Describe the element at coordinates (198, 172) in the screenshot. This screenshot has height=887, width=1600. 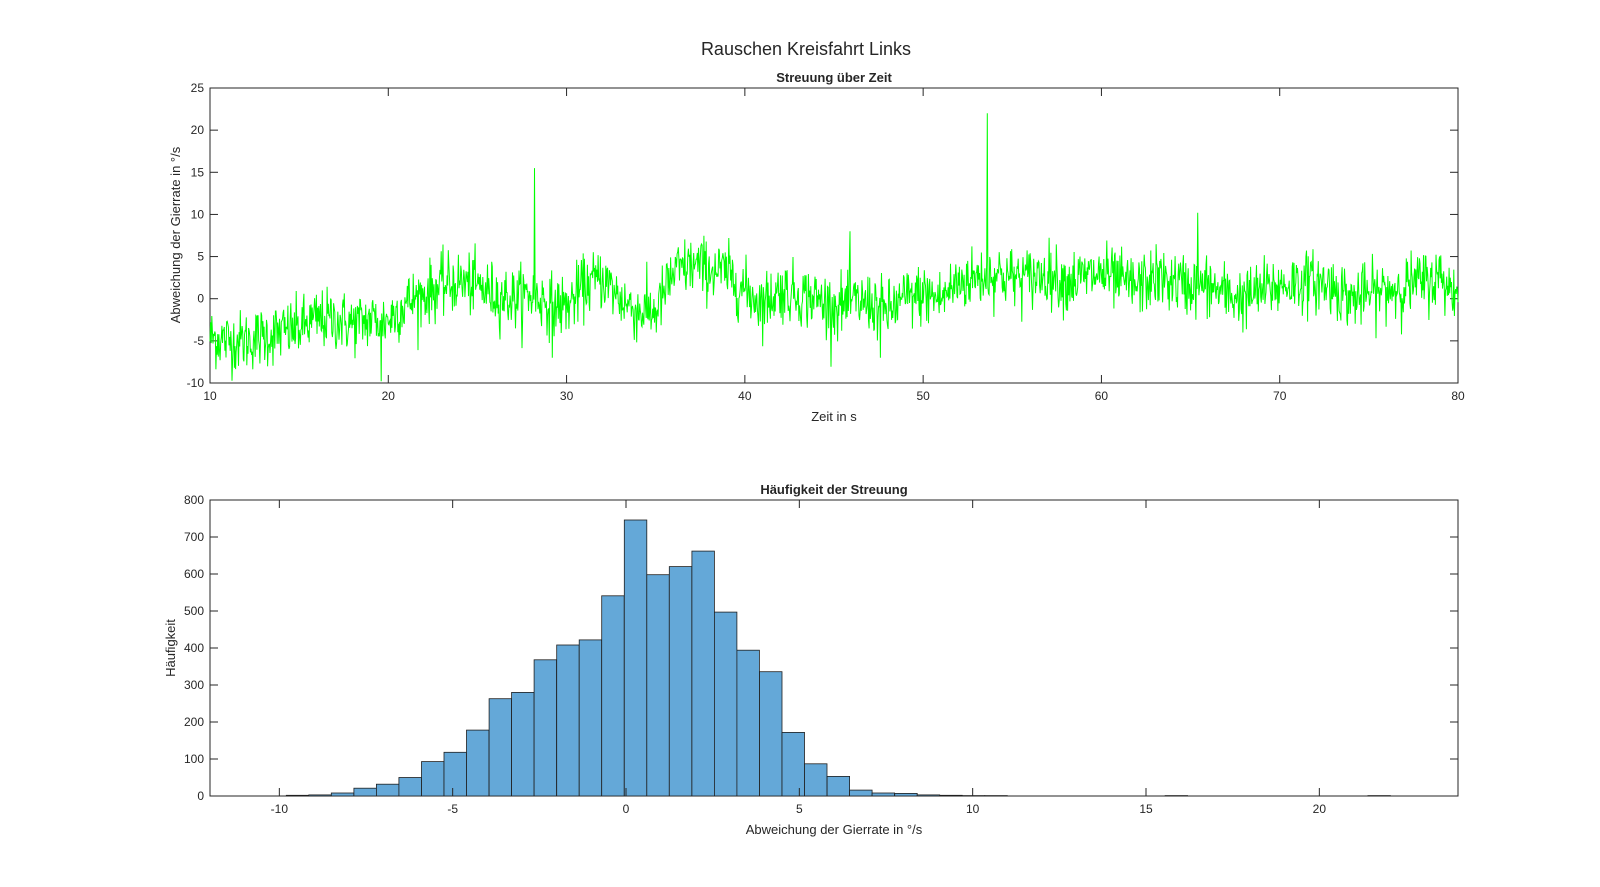
I see `y-tick-label: 15` at that location.